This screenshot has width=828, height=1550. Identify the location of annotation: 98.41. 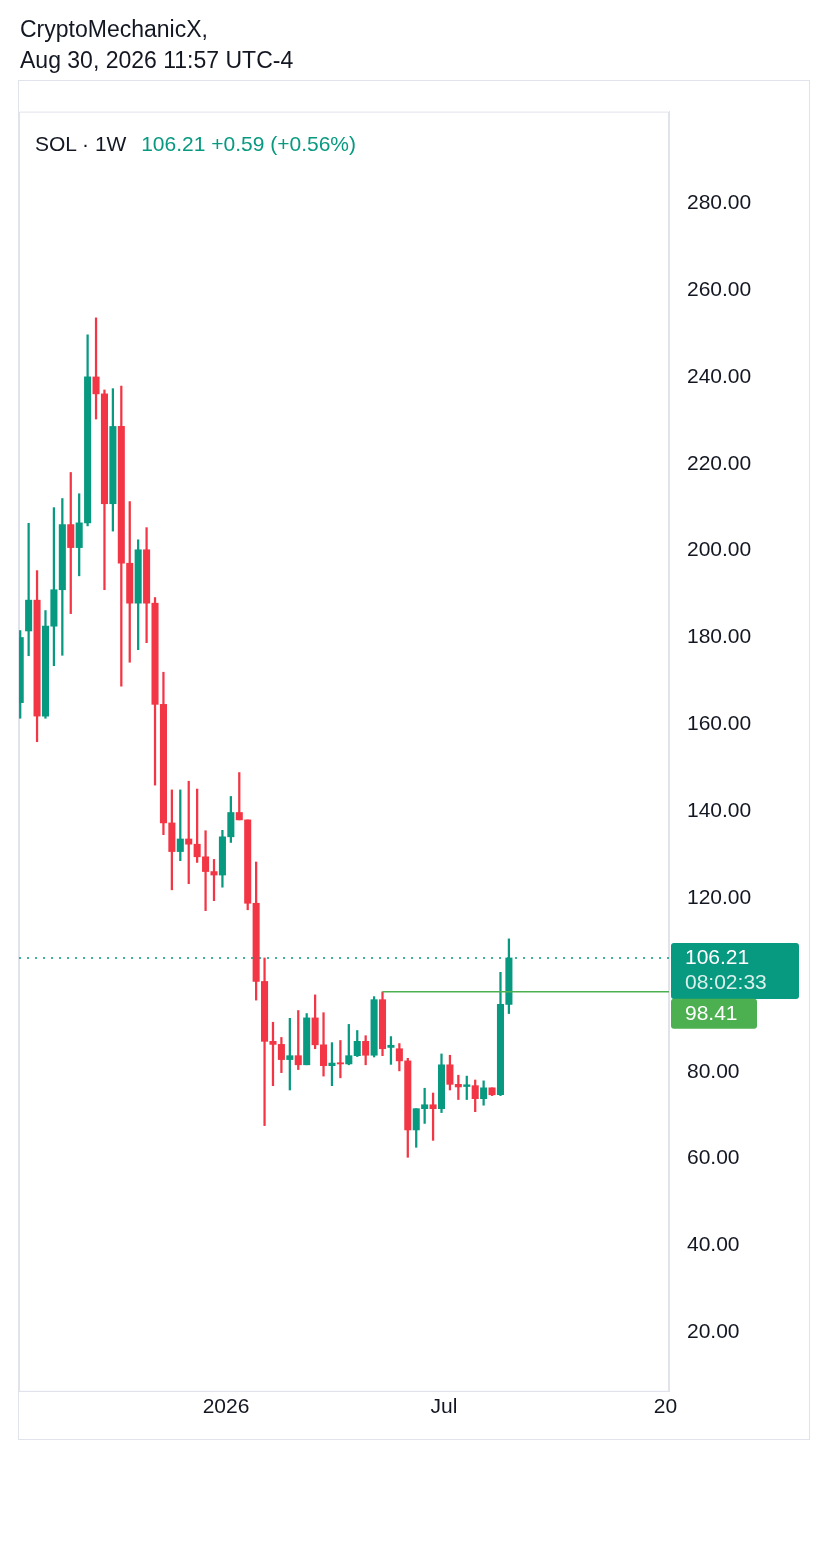
(711, 1012).